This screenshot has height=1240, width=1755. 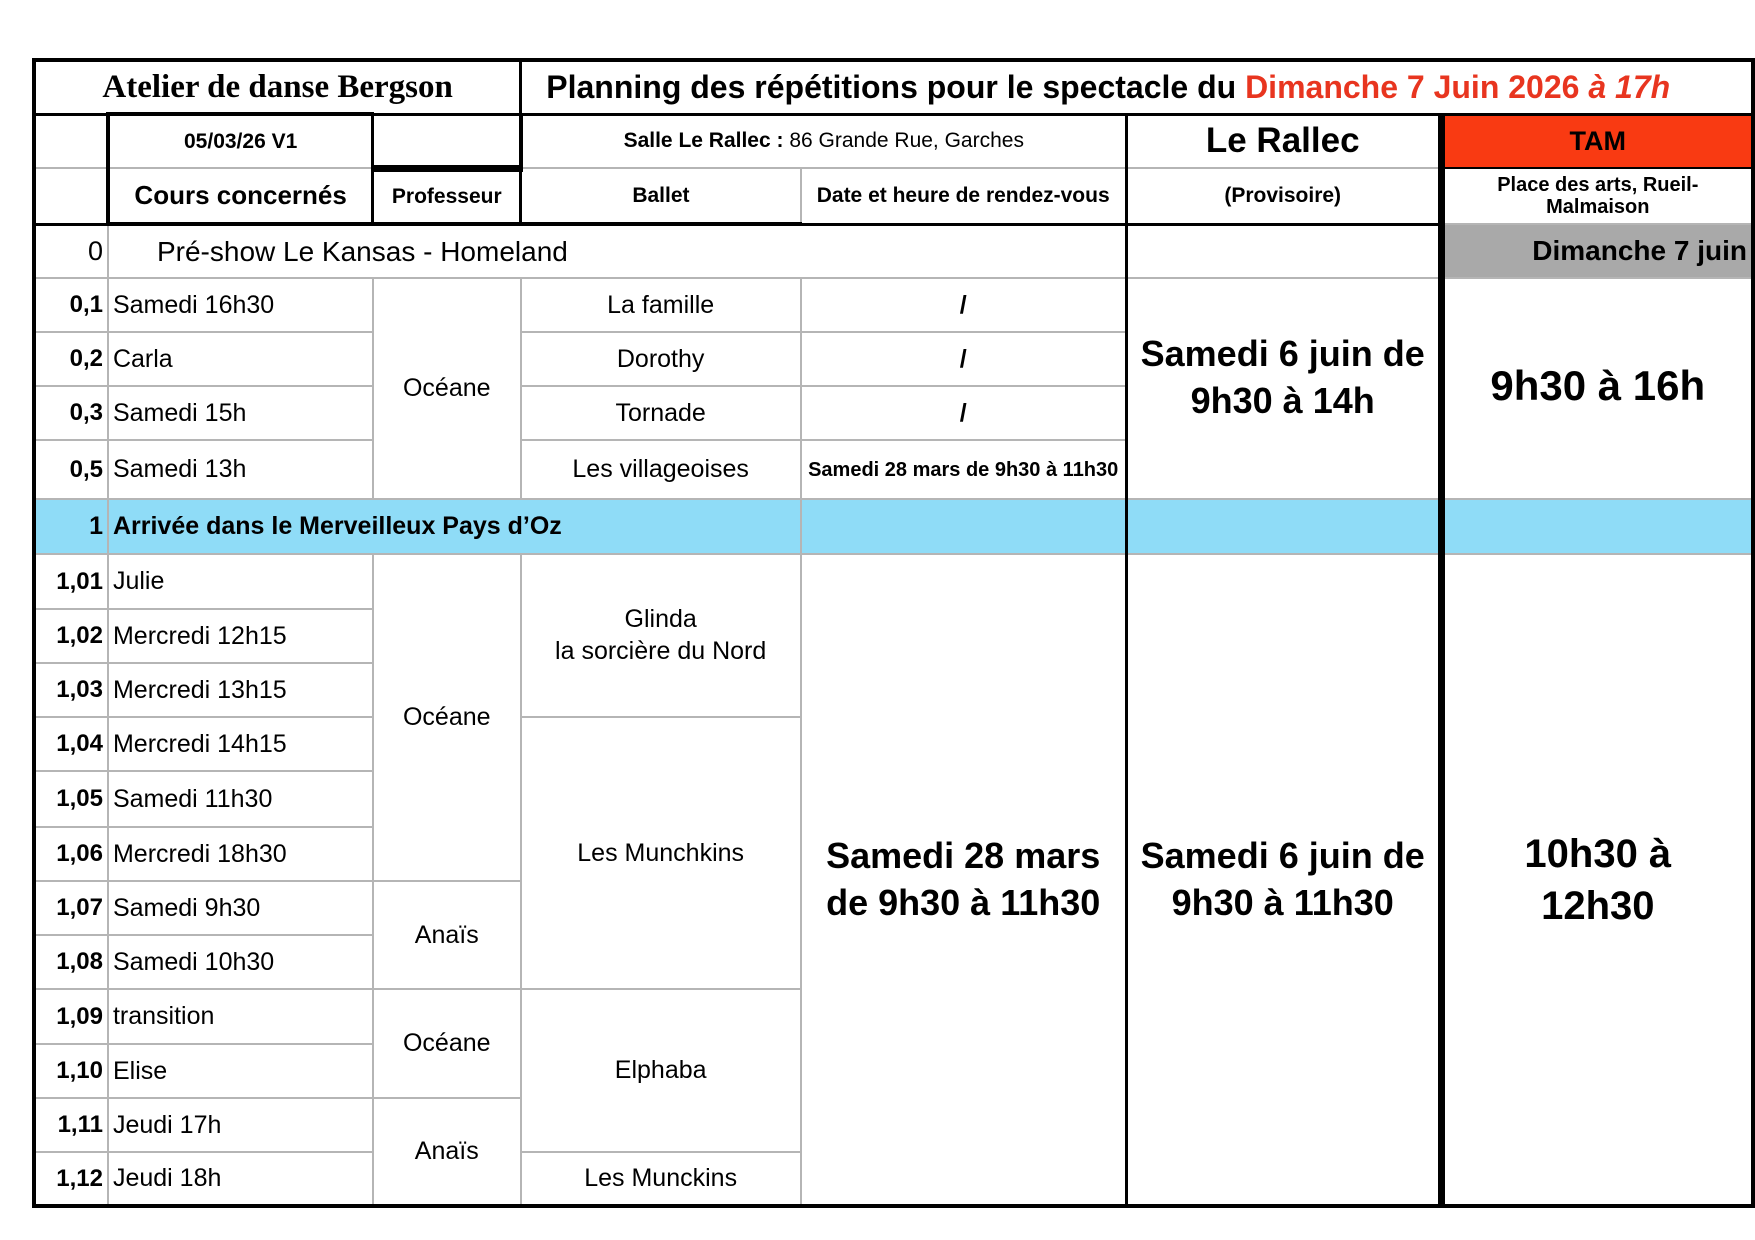 I want to click on row-cours: transition, so click(x=240, y=1016).